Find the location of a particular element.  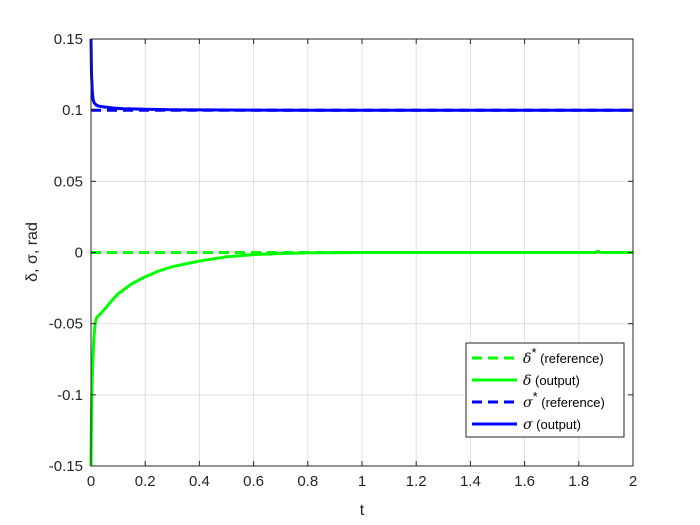

legend-entry-sigma-reference: σ* (reference) is located at coordinates (564, 400).